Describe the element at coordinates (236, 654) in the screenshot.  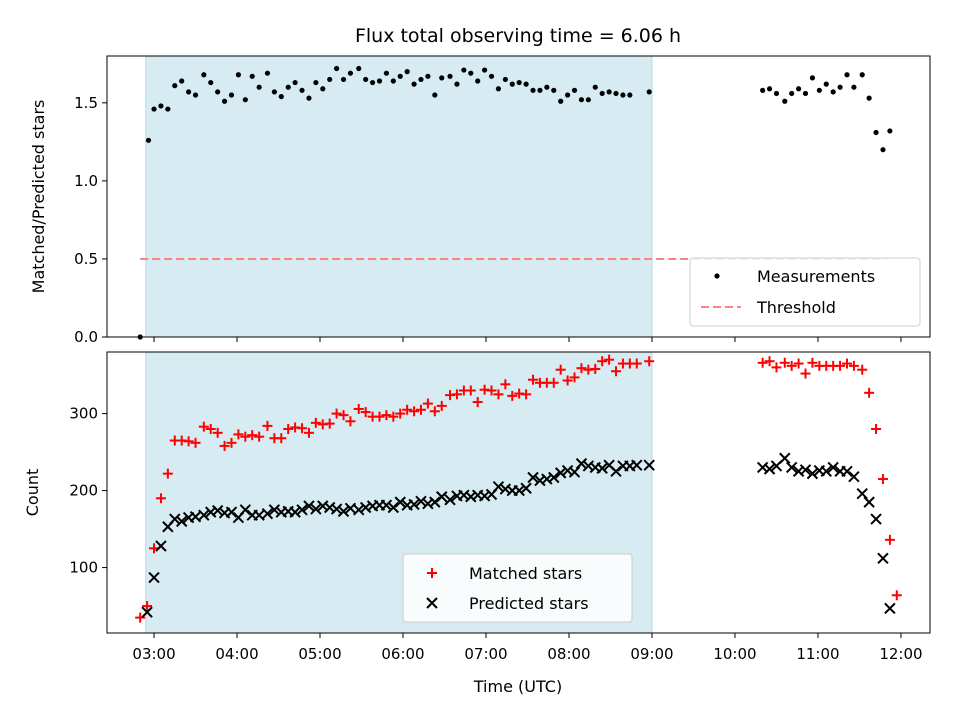
I see `xtick-label: 04:00` at that location.